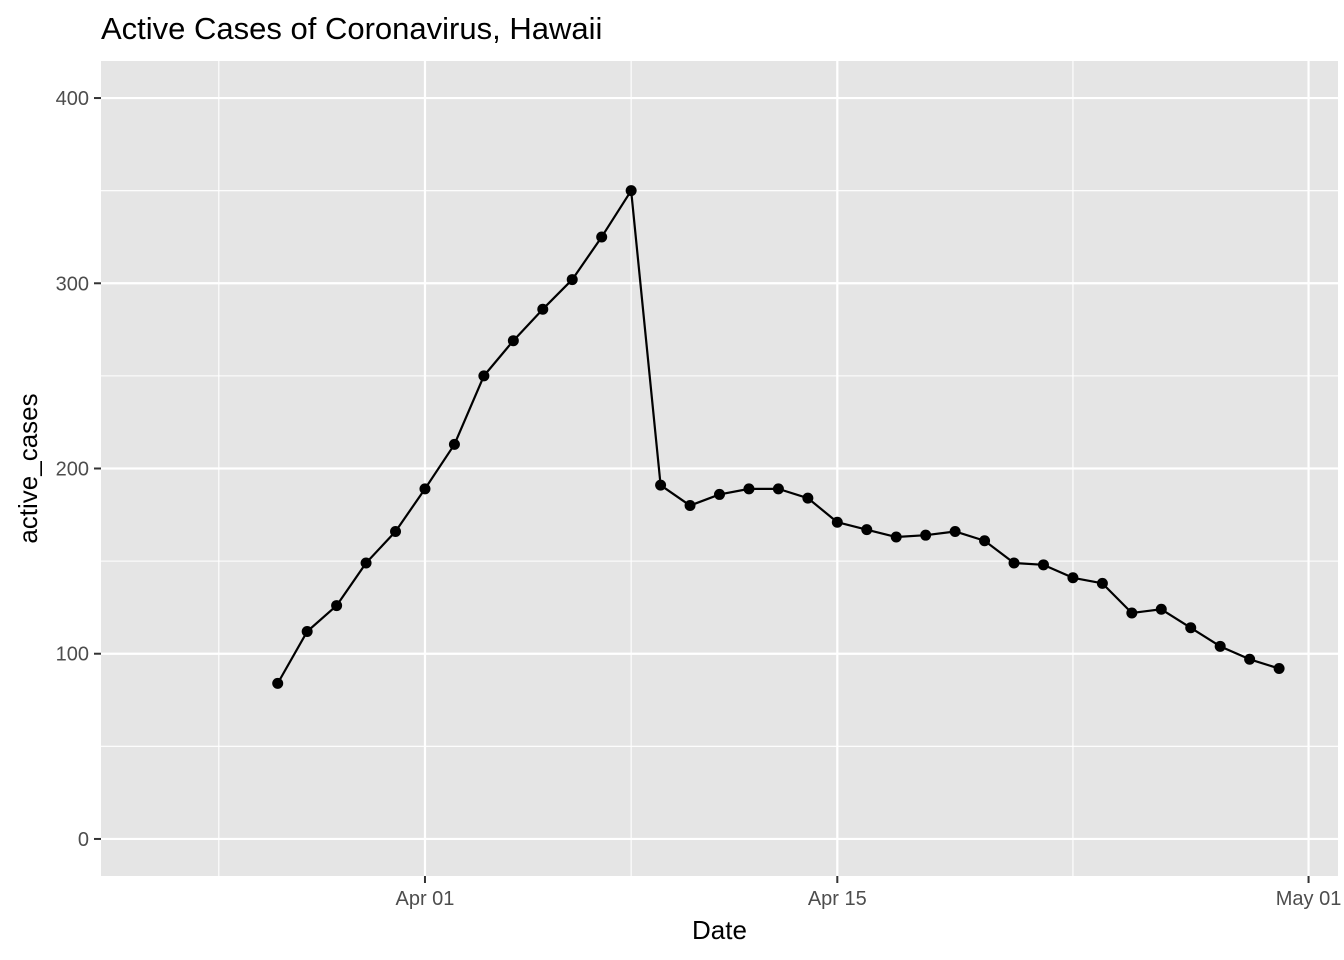 The width and height of the screenshot is (1344, 960). Describe the element at coordinates (869, 899) in the screenshot. I see `x-tick-labels: Apr 01 Apr 15 May 01` at that location.